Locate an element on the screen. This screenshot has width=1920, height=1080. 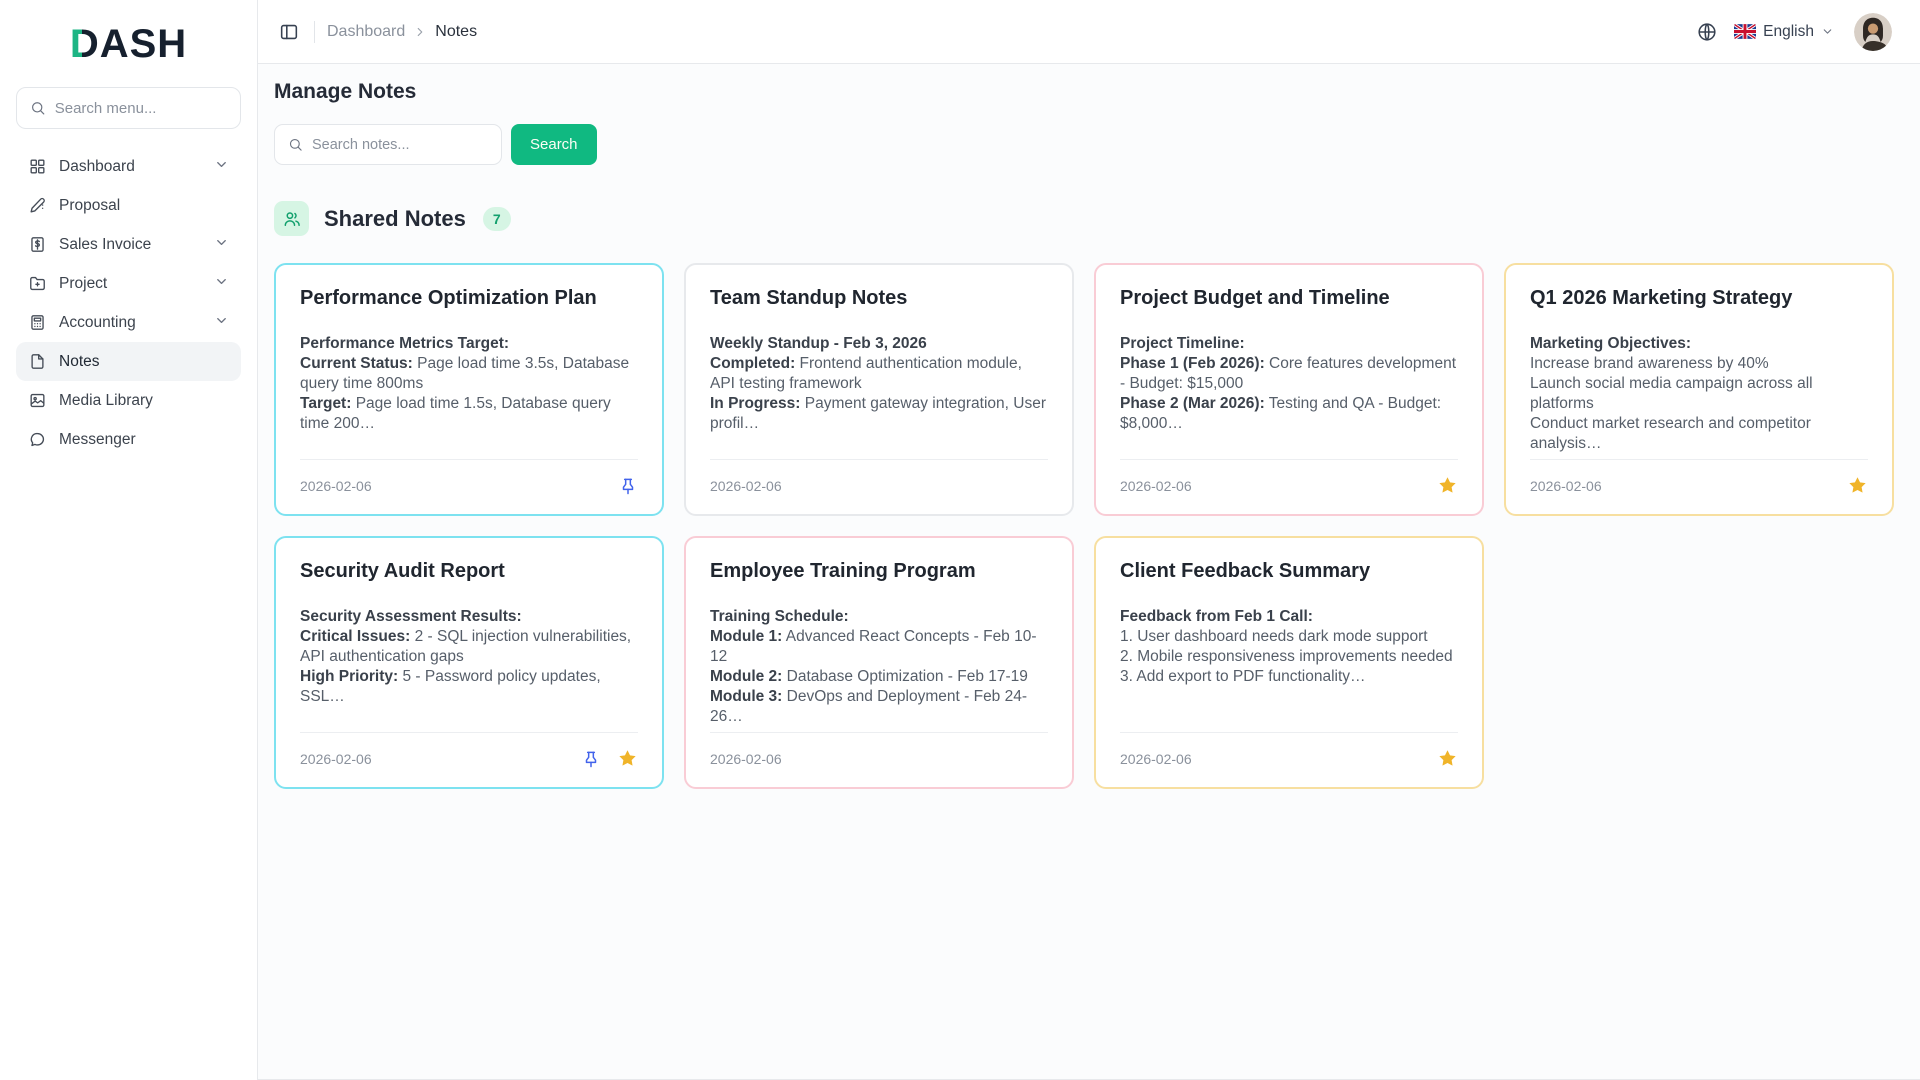
note-title: Q1 2026 Marketing Strategy is located at coordinates (1661, 298).